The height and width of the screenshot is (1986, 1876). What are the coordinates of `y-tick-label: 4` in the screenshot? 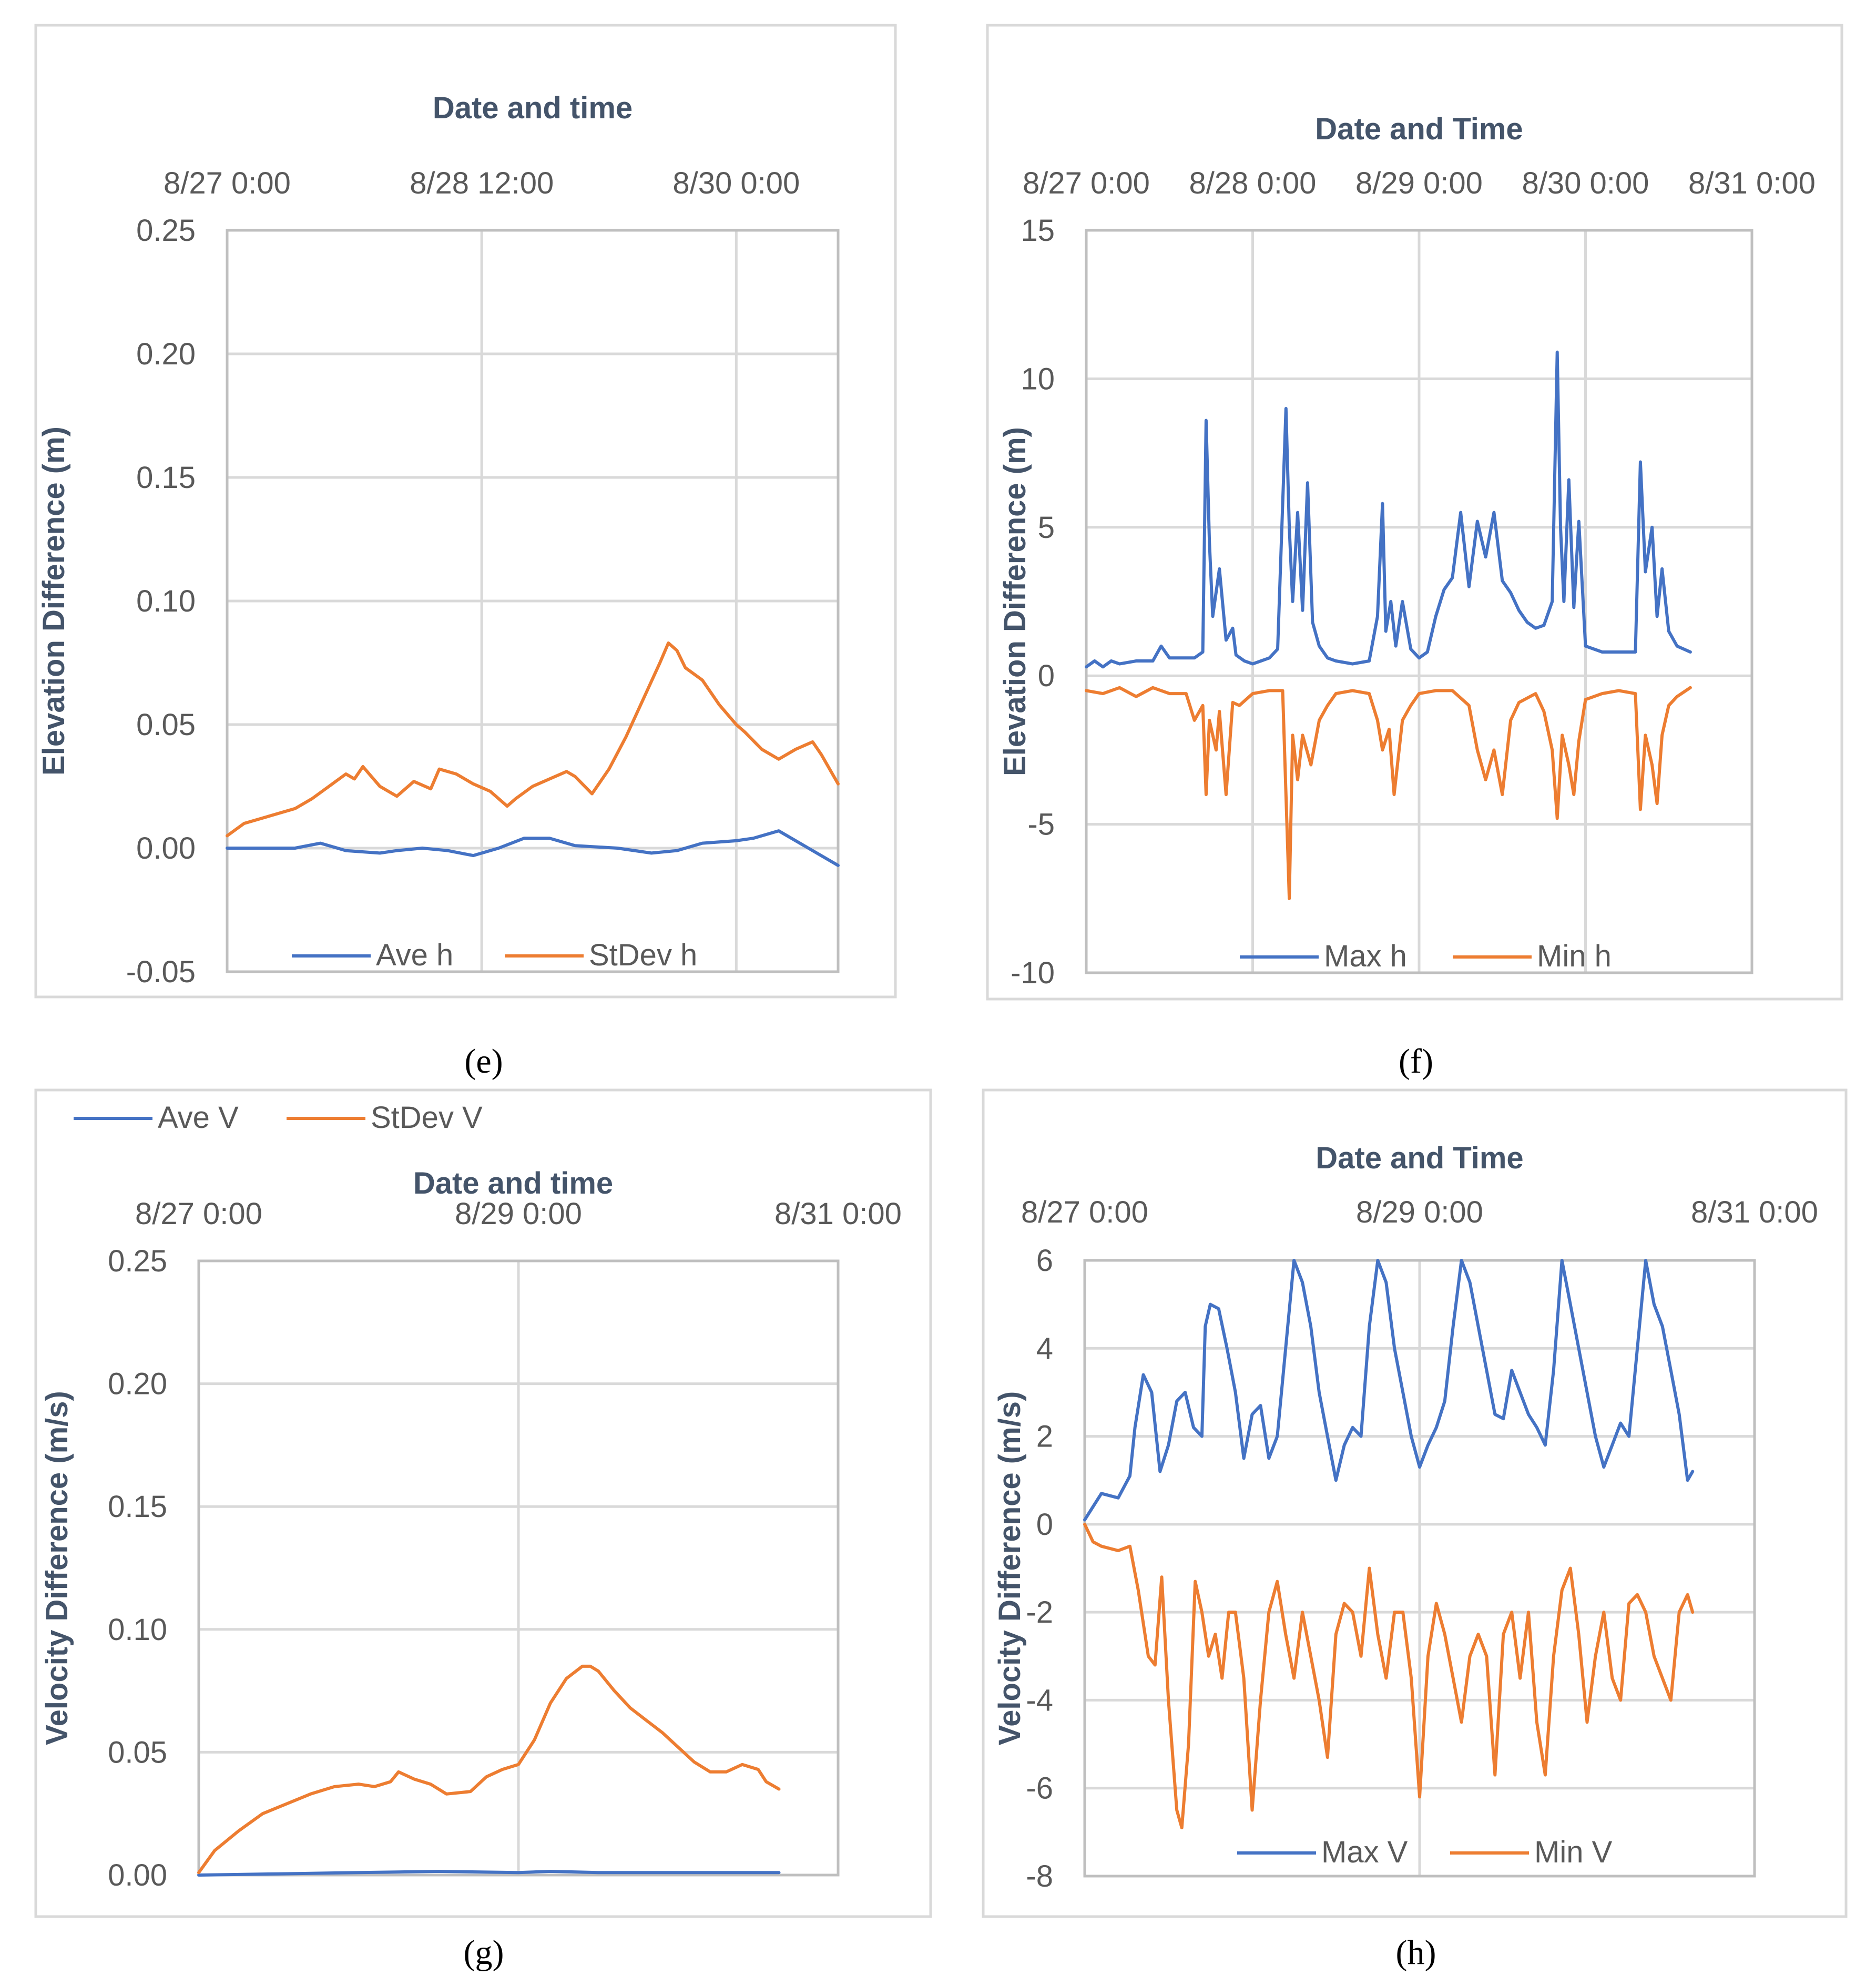 It's located at (1044, 1348).